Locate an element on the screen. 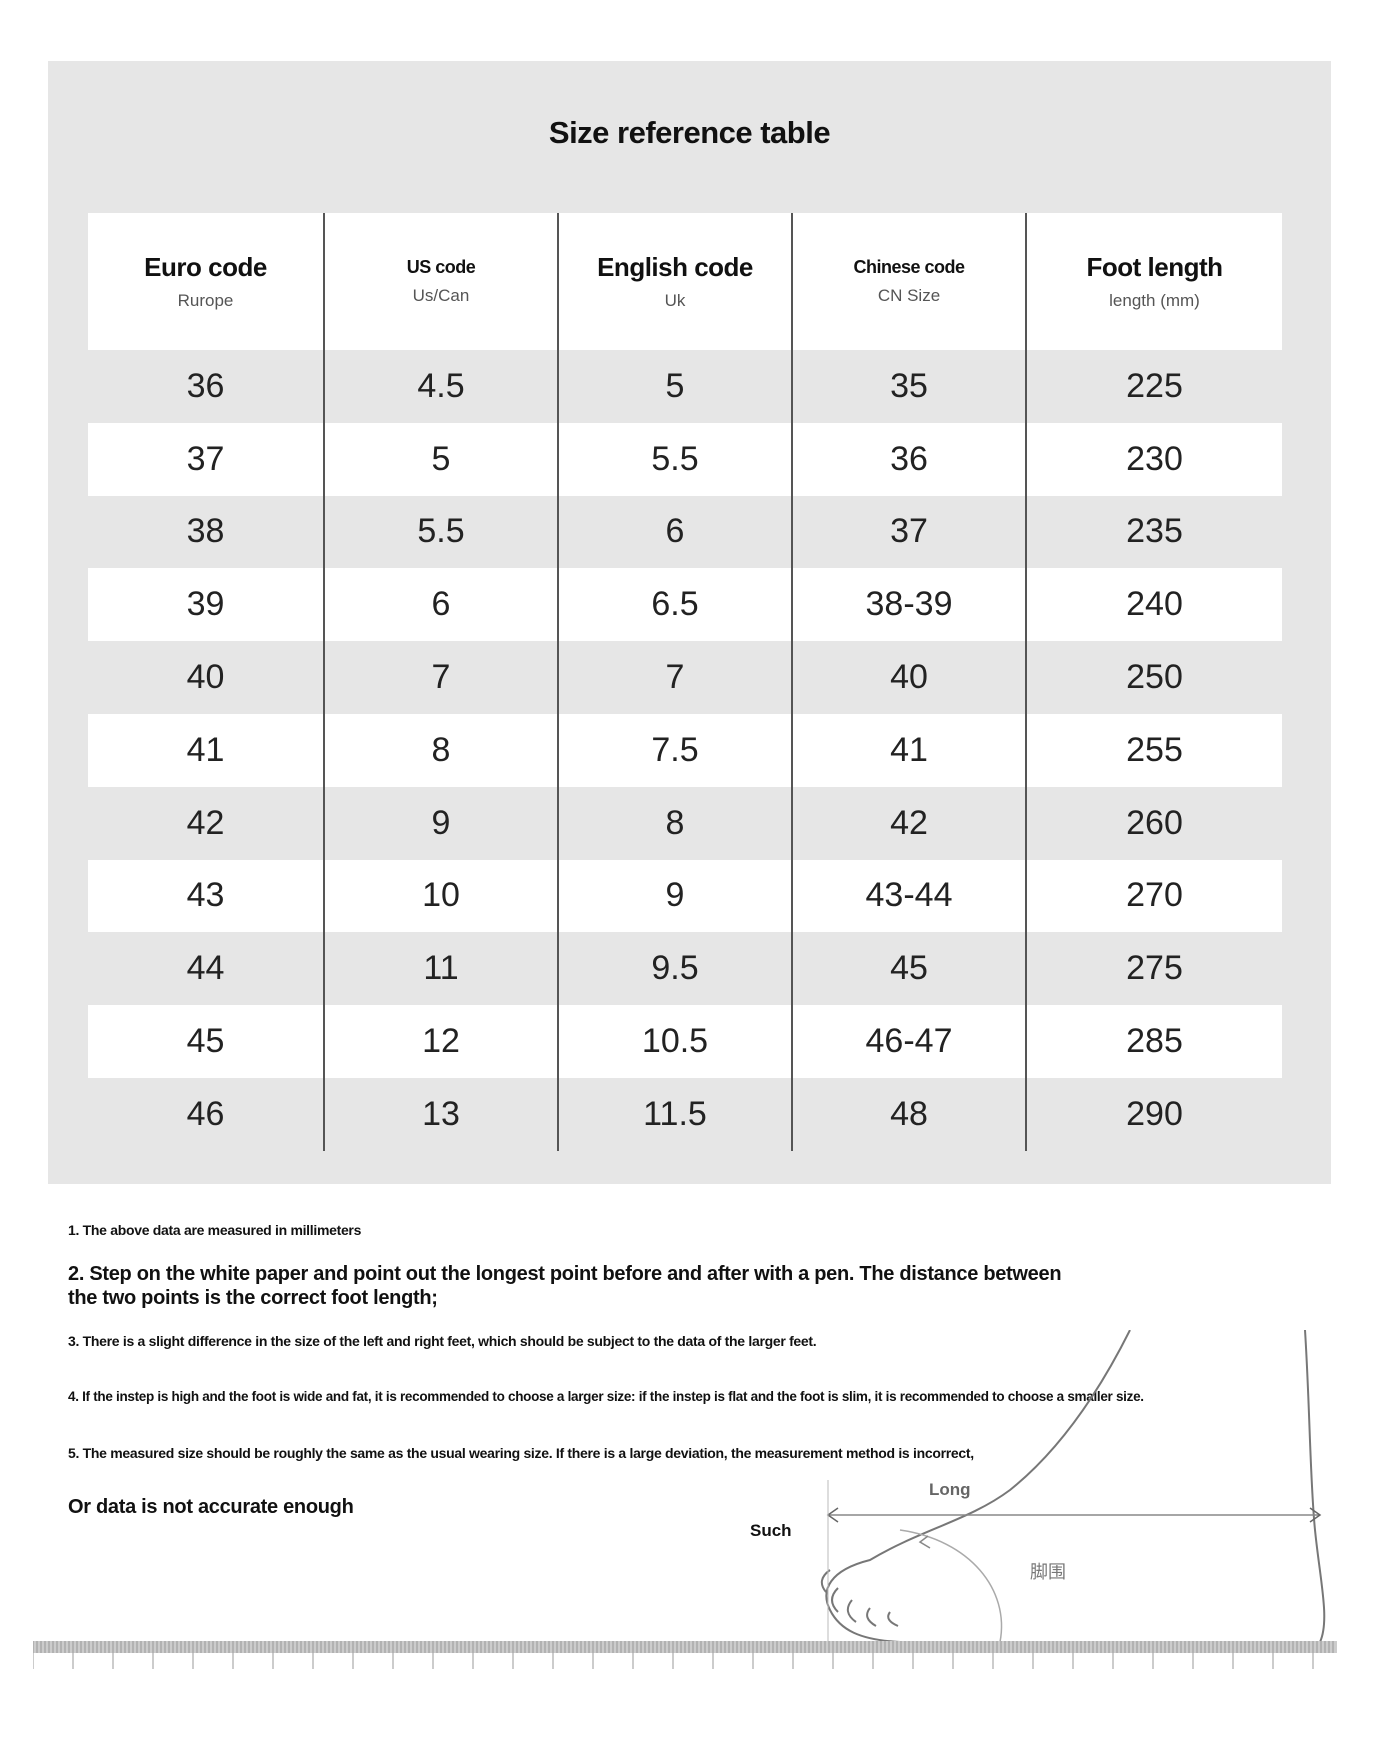 This screenshot has height=1738, width=1400. table-cell: 10.5 is located at coordinates (676, 1041).